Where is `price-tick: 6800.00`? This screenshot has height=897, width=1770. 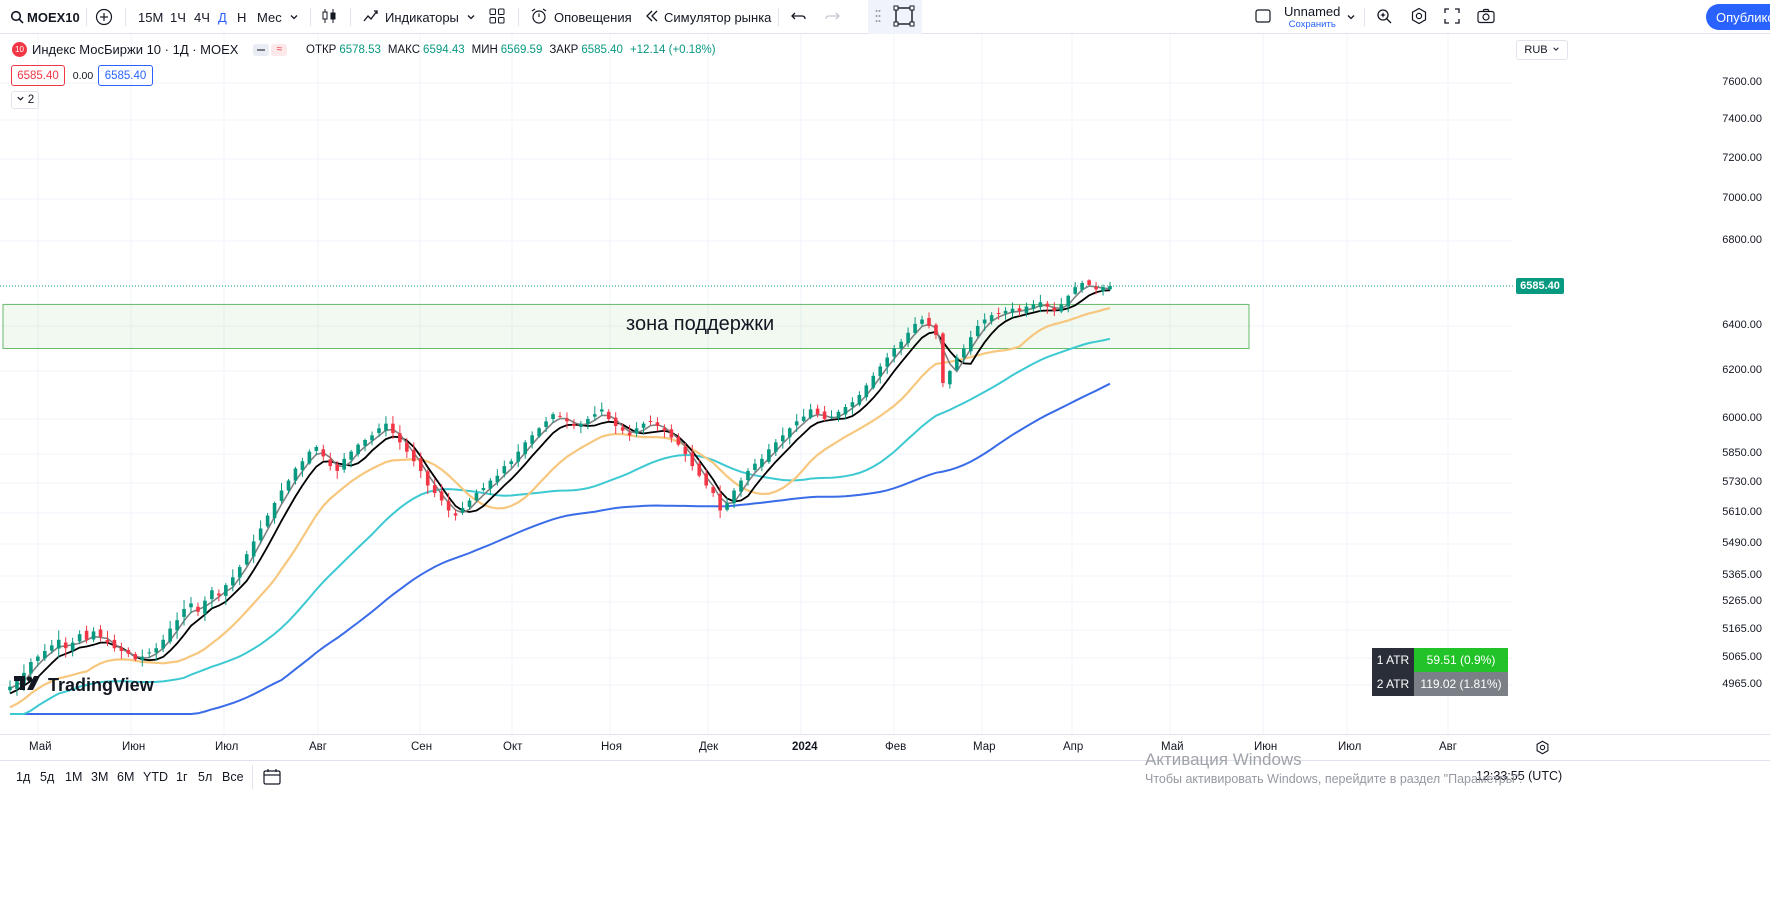 price-tick: 6800.00 is located at coordinates (1742, 240).